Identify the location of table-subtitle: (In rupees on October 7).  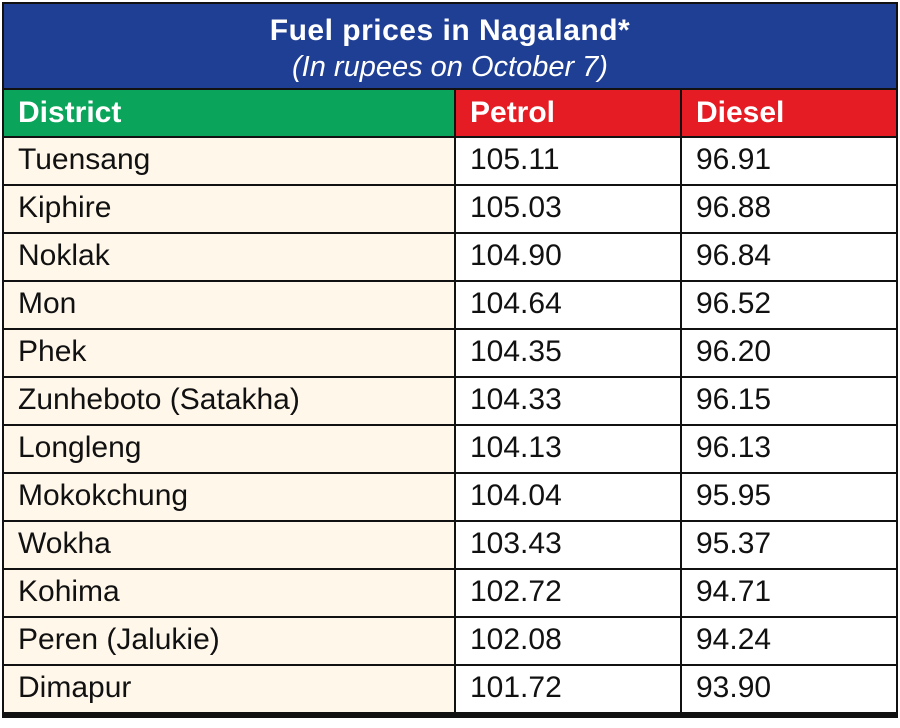
(450, 67).